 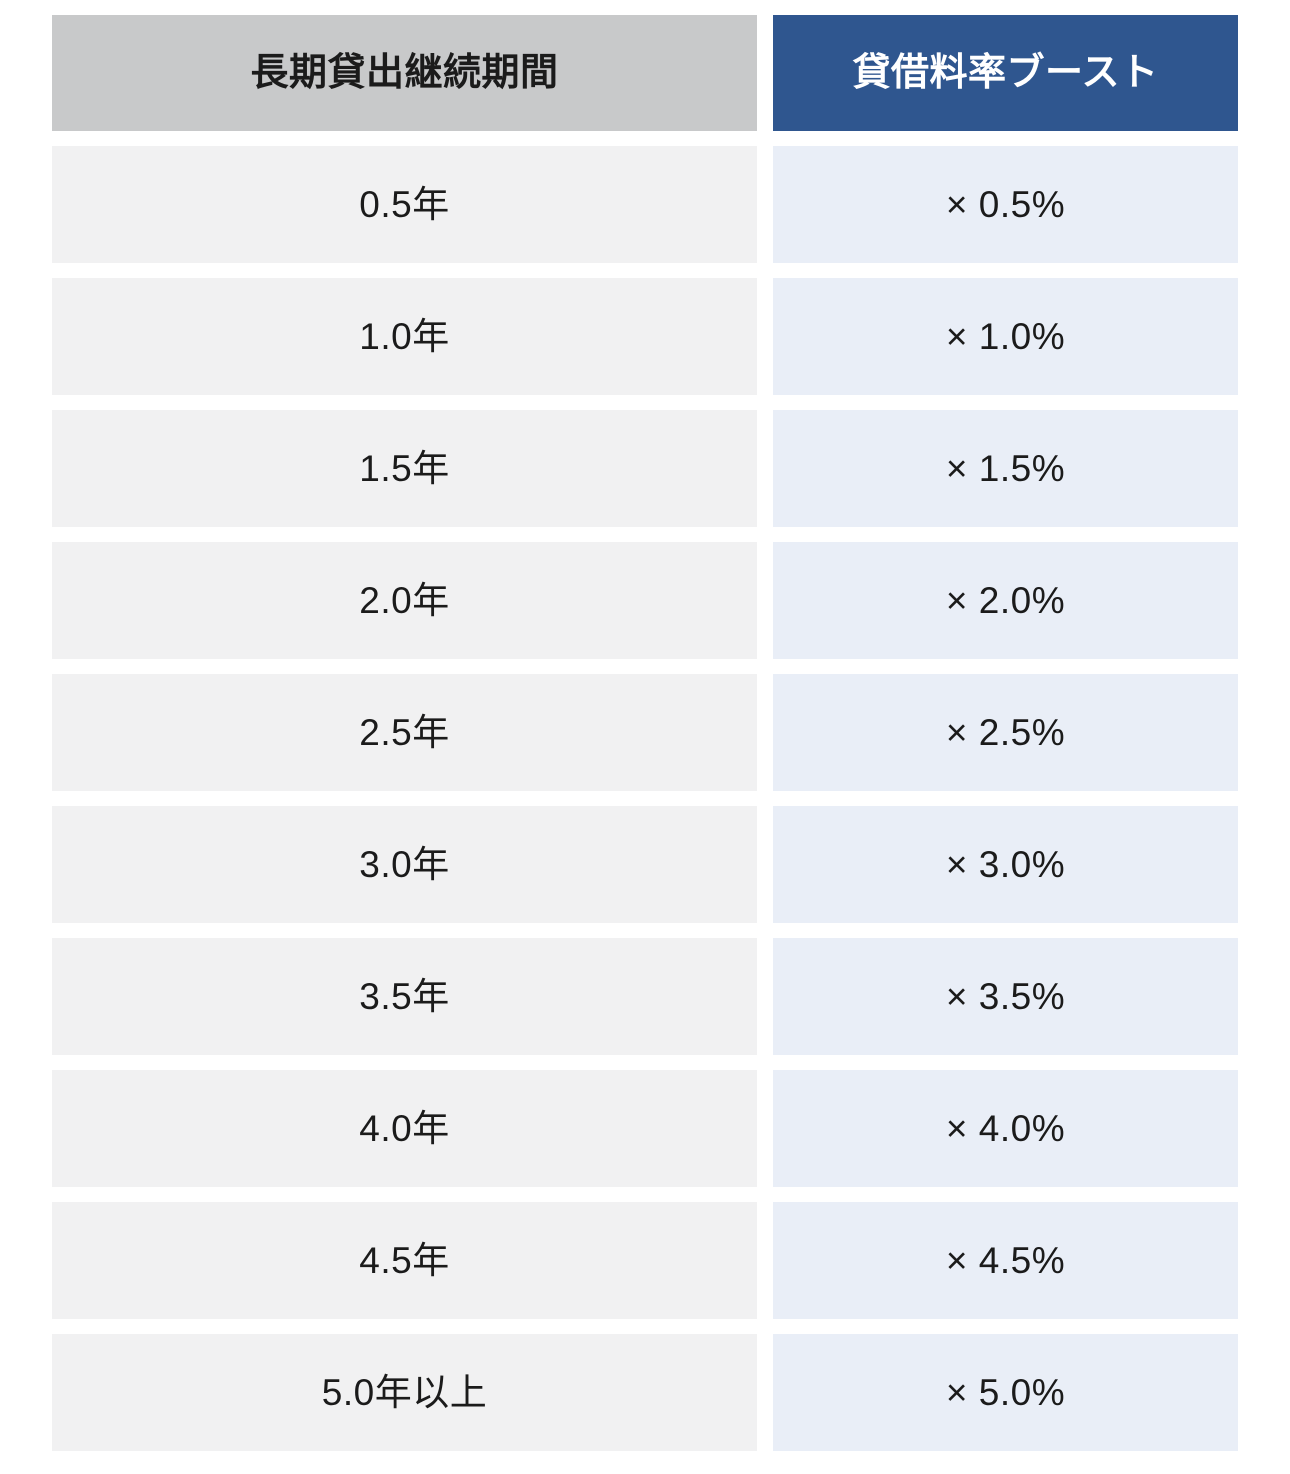 I want to click on rate-boost-cell: × 1.5%, so click(x=1005, y=468).